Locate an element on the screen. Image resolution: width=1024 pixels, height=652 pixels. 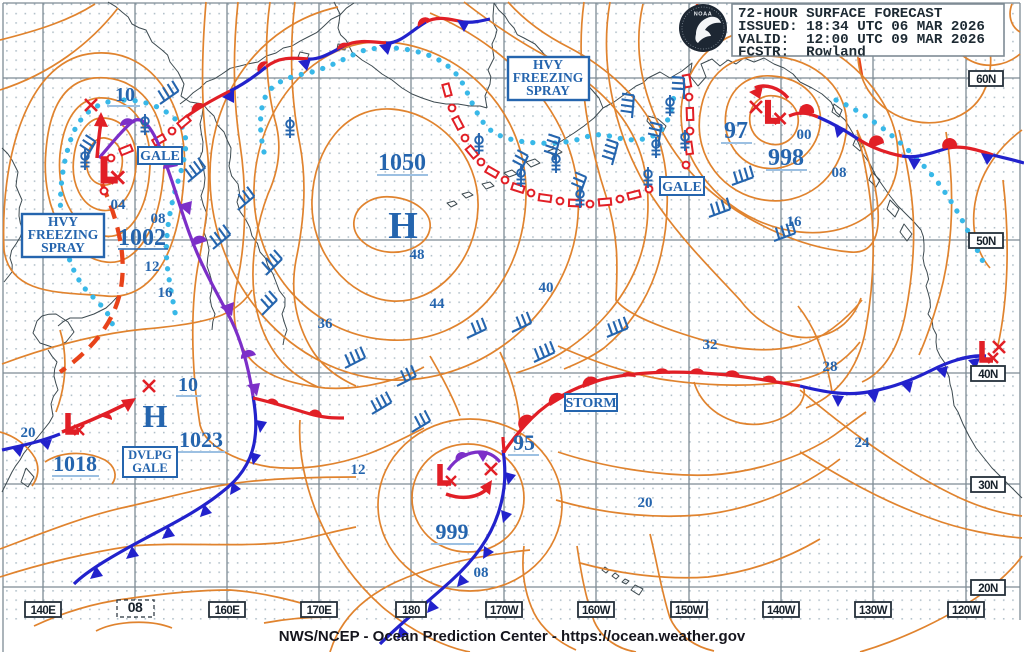
svg-text: 24 is located at coordinates (863, 443).